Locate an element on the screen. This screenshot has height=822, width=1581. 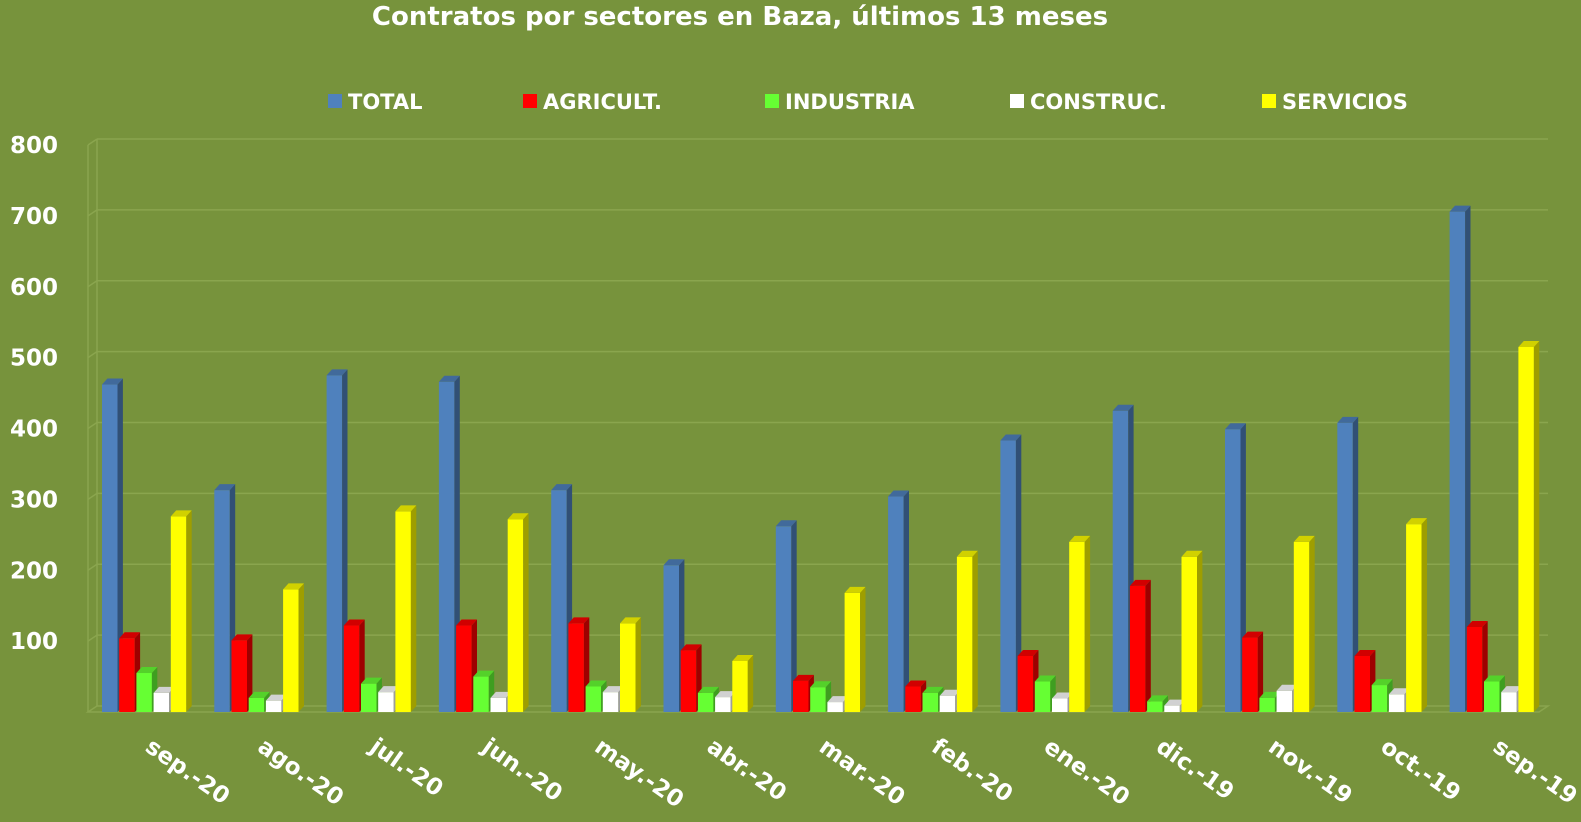
bar-industria-dic.-19 is located at coordinates (1157, 703).